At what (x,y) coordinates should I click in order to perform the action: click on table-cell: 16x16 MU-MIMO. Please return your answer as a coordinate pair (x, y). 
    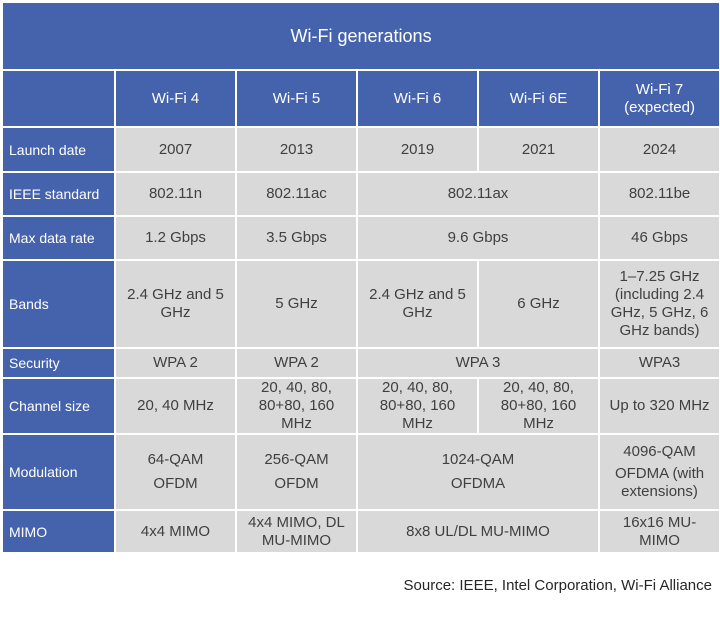
    Looking at the image, I should click on (658, 531).